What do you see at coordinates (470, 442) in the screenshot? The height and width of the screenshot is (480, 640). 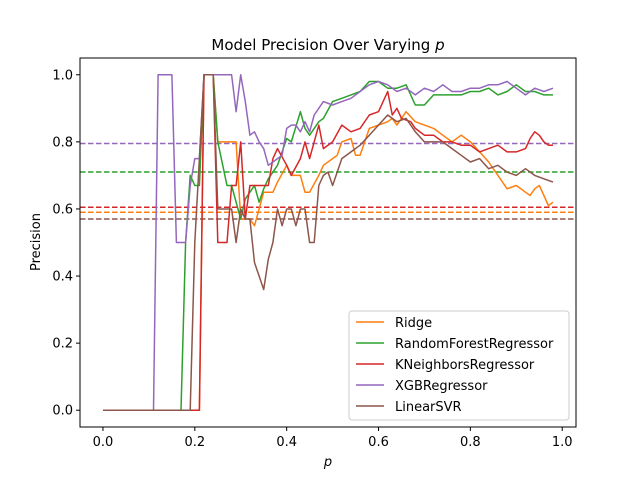 I see `x-tick-label: 0.8` at bounding box center [470, 442].